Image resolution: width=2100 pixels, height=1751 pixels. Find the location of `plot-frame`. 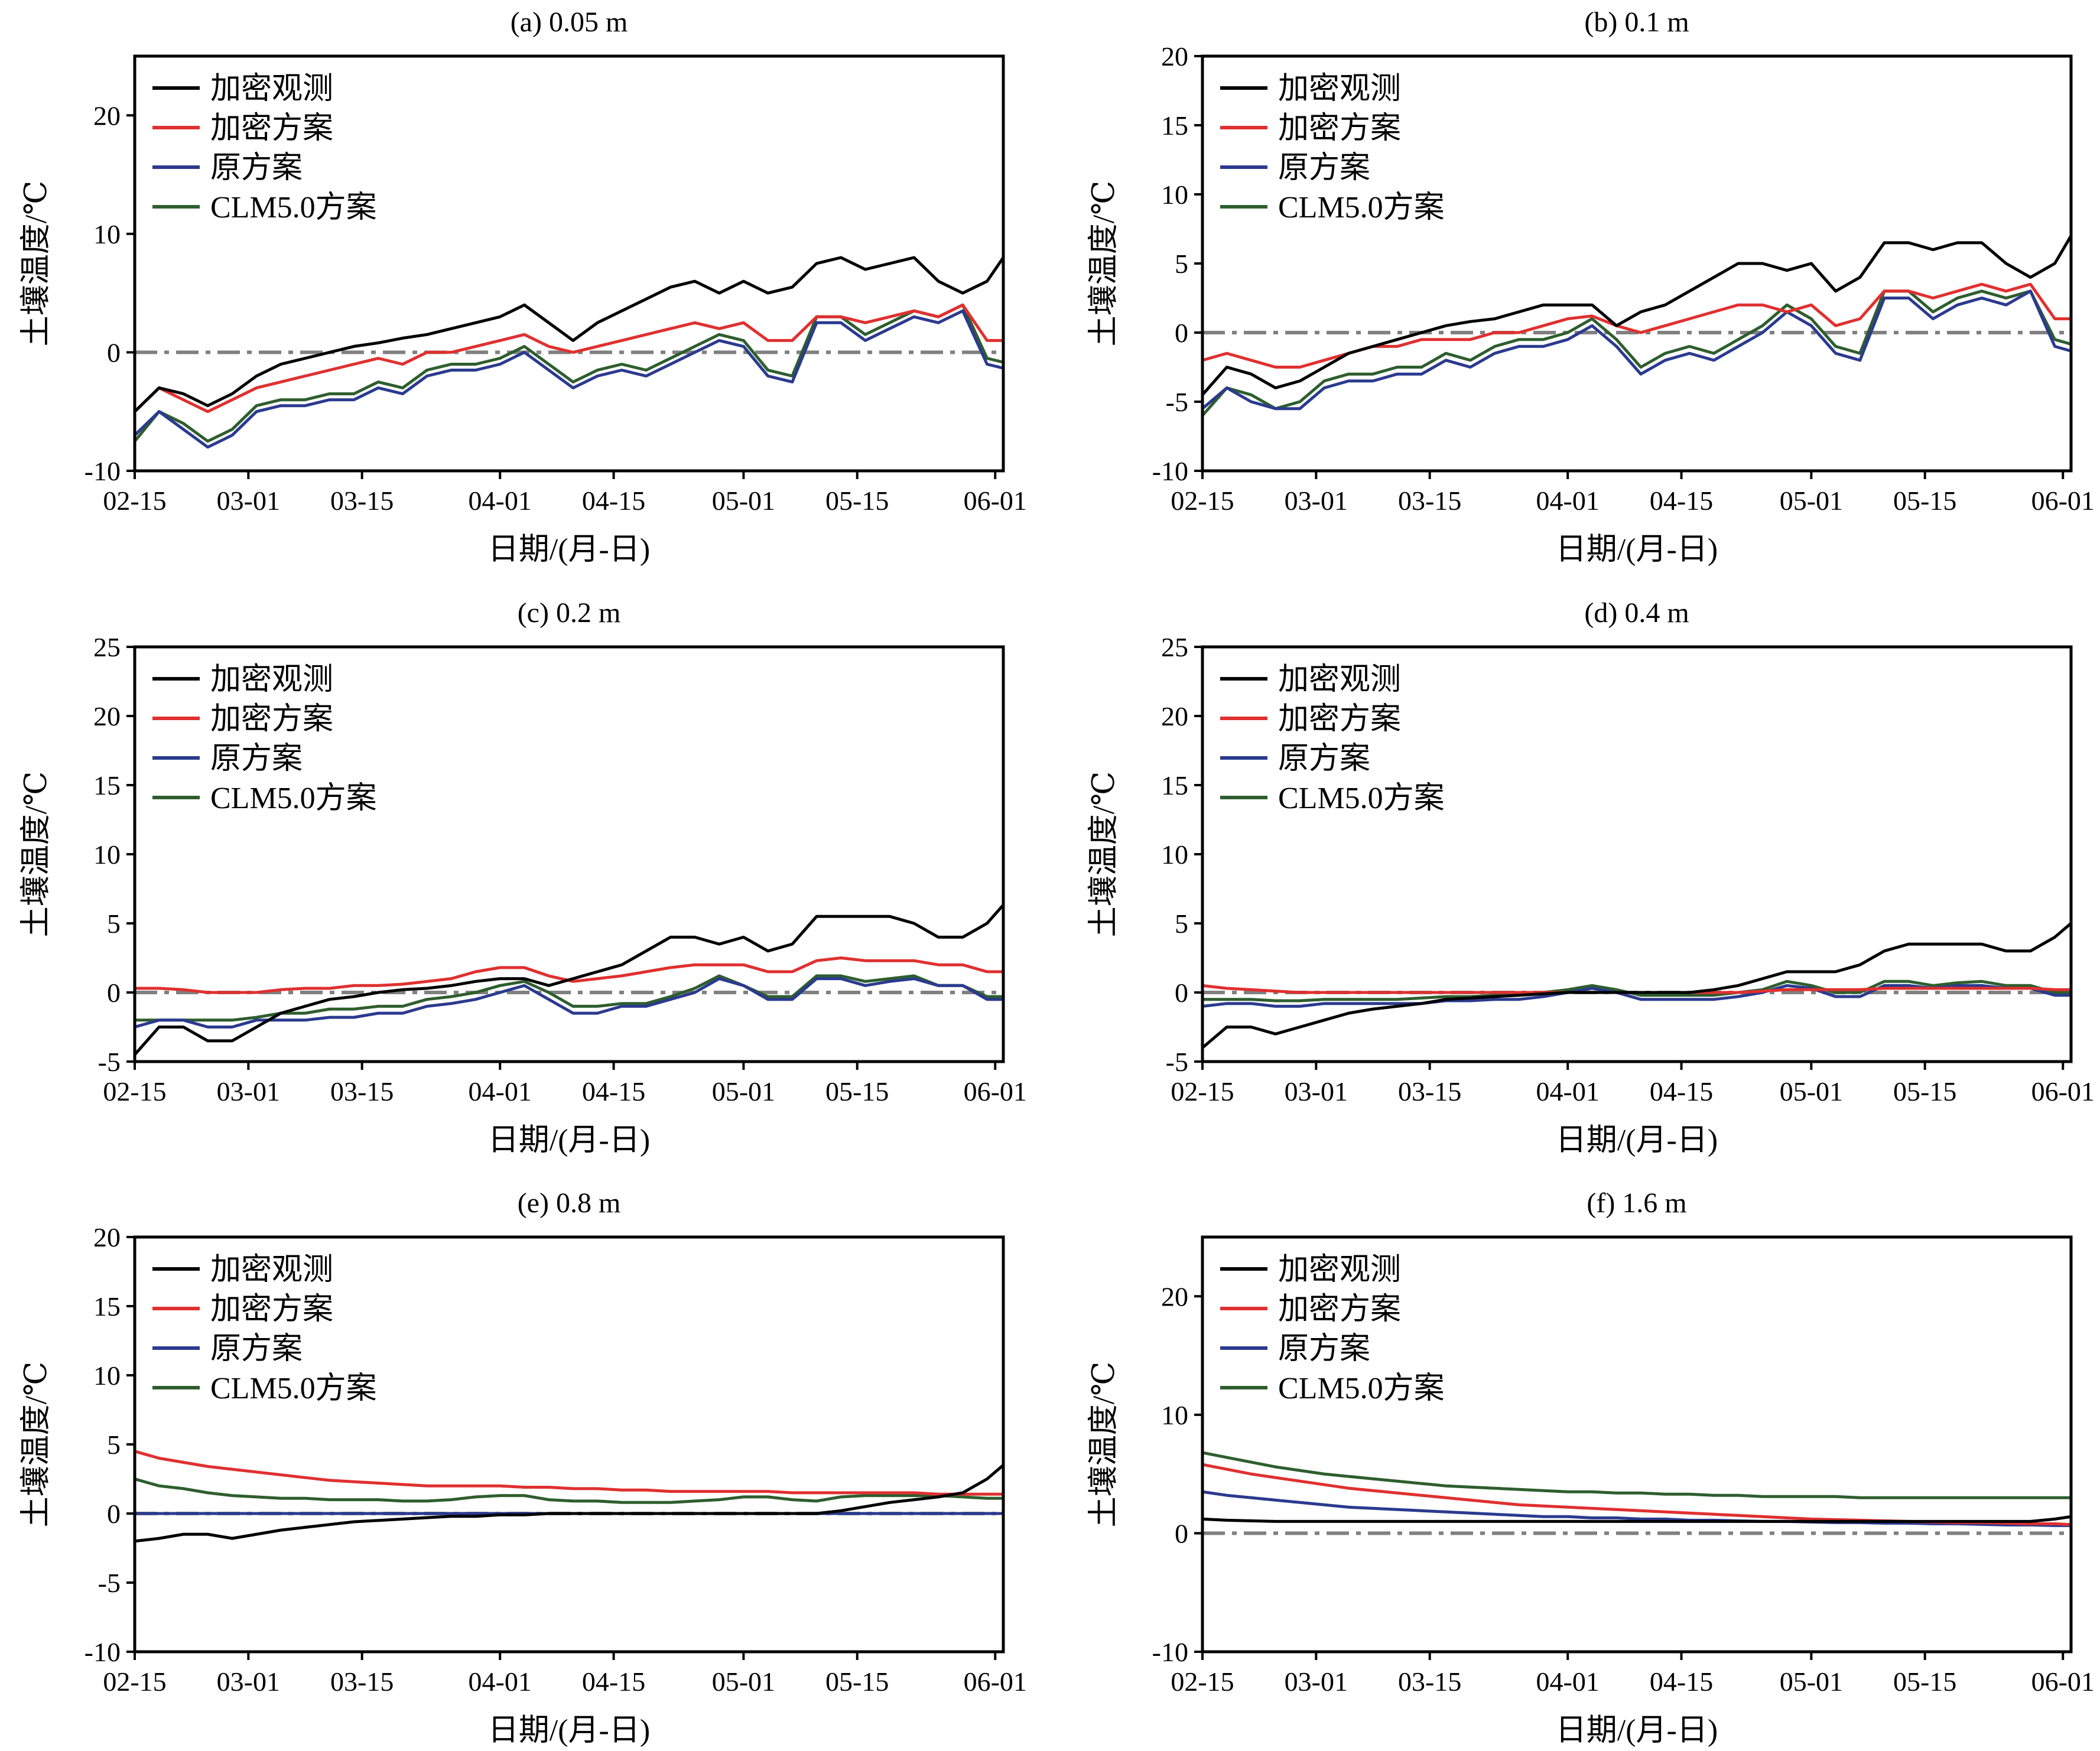

plot-frame is located at coordinates (1637, 1444).